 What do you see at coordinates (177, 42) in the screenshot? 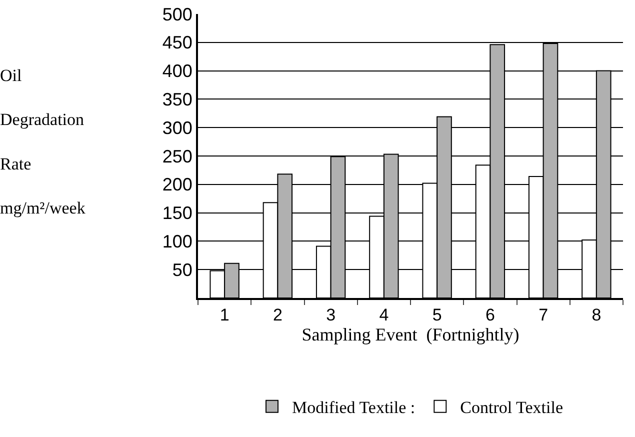
I see `y-tick-label: 450` at bounding box center [177, 42].